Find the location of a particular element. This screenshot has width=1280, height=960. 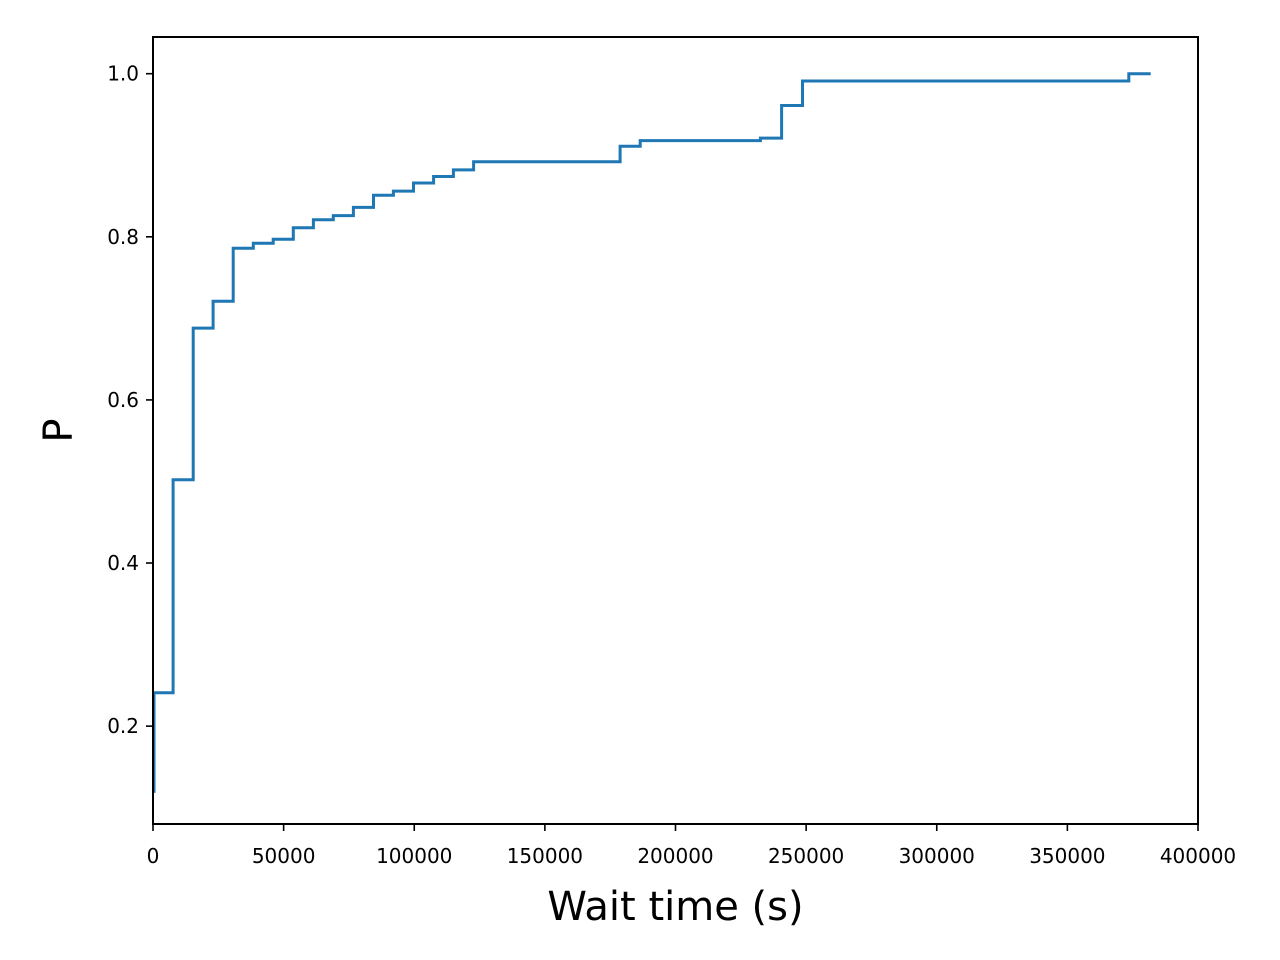

y-tick-label: 0.8 is located at coordinates (123, 237).